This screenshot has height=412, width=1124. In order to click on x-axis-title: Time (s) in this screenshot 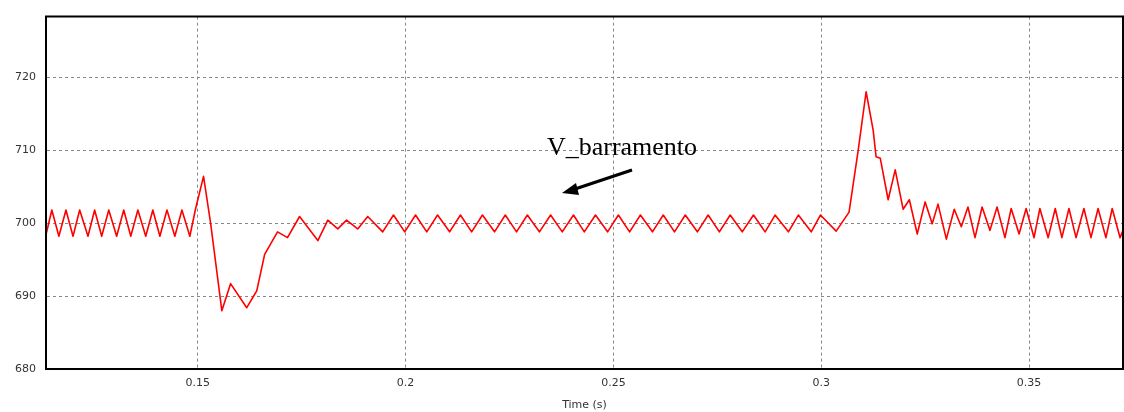, I will do `click(584, 405)`.